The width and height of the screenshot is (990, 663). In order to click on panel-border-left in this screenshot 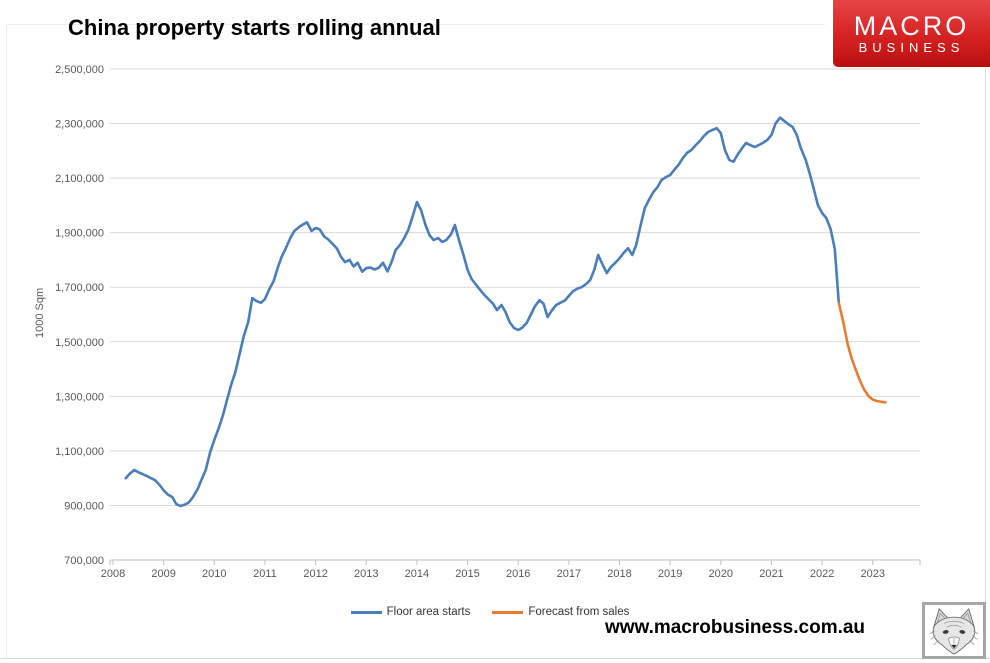, I will do `click(6, 341)`.